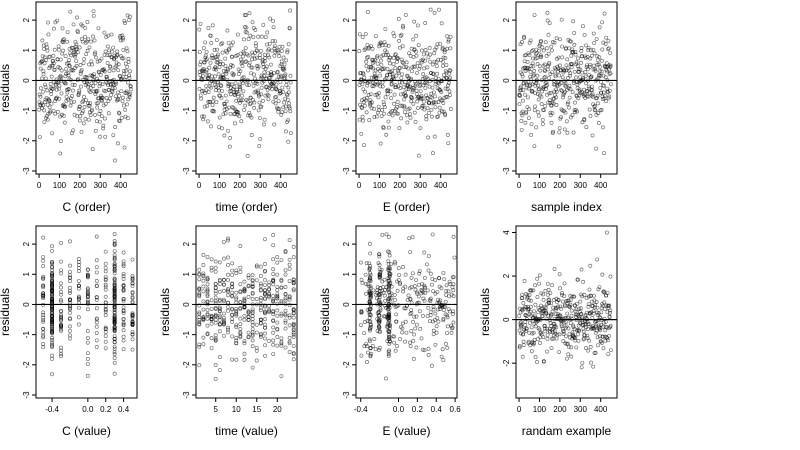 The image size is (800, 450). I want to click on y-tick-label: -1, so click(346, 111).